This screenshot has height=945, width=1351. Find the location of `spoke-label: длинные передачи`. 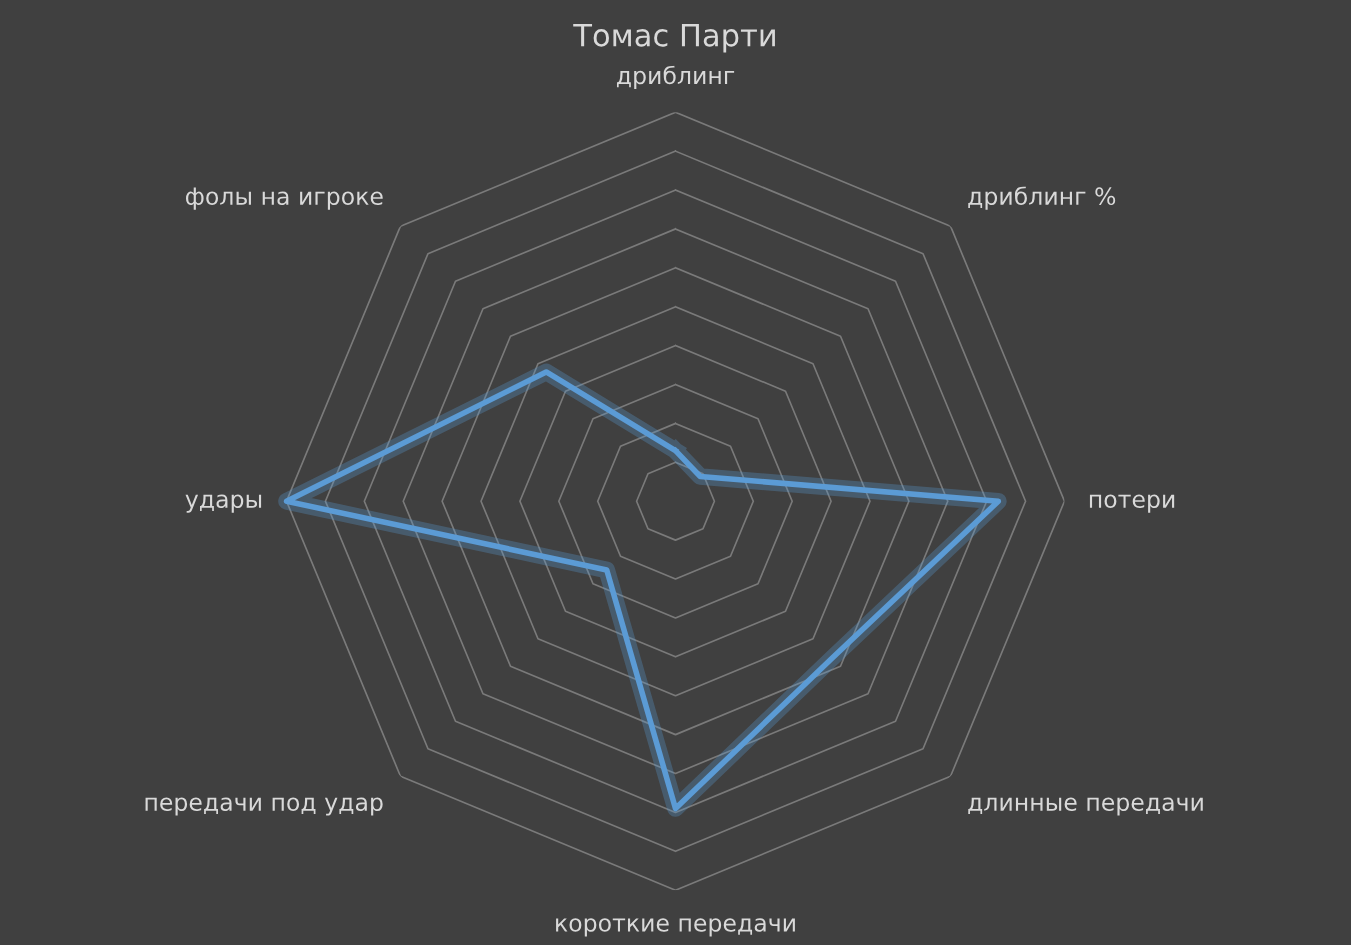

spoke-label: длинные передачи is located at coordinates (1085, 806).